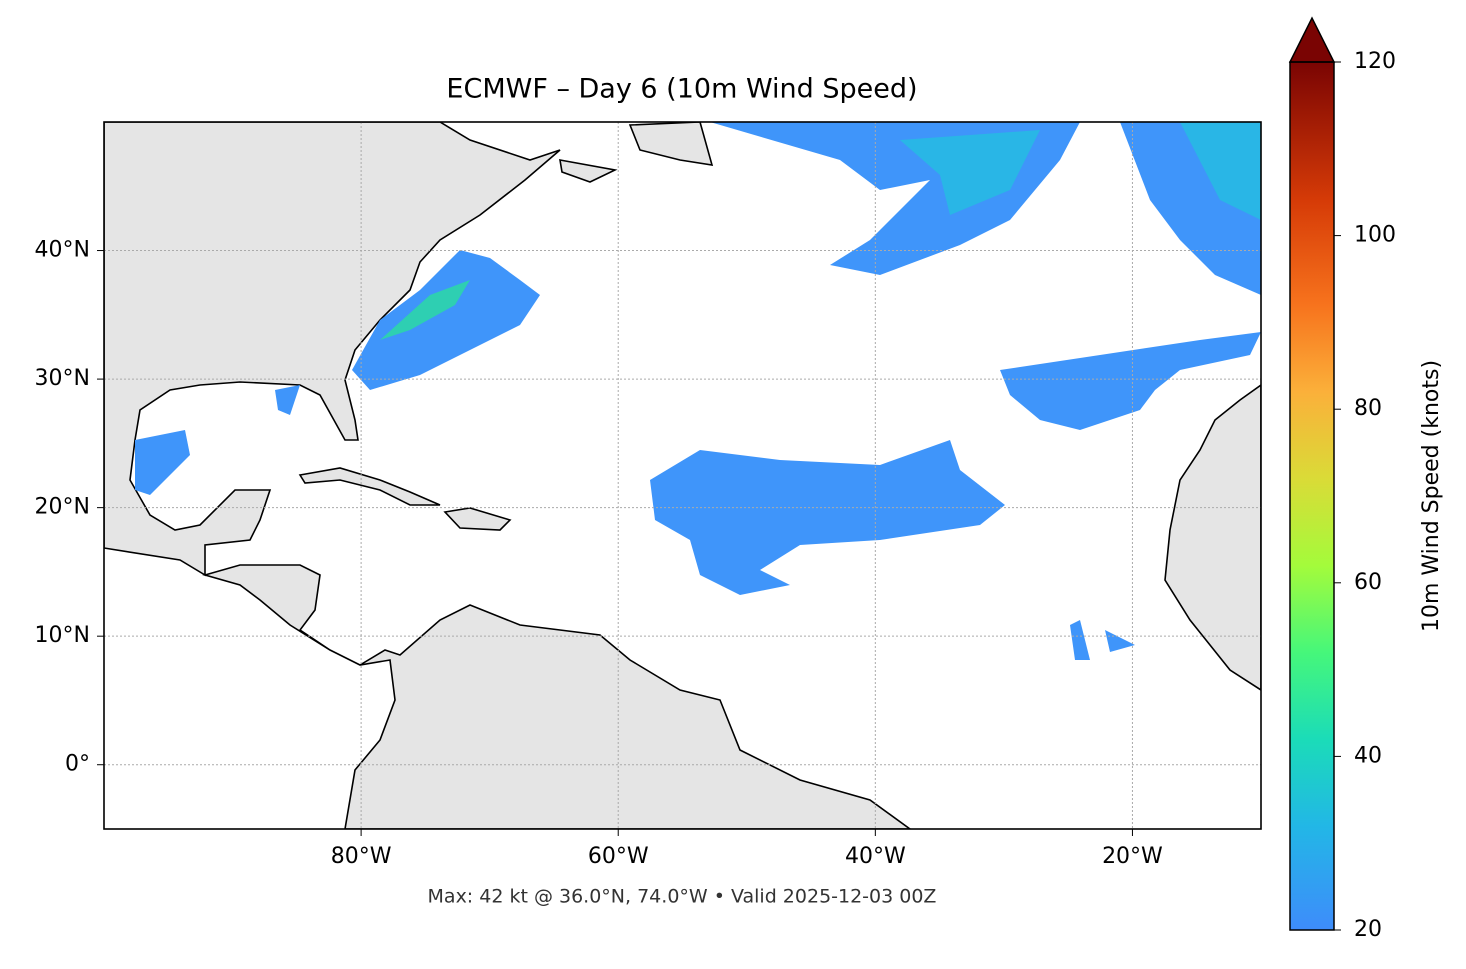  I want to click on y-tick-label: 30°N, so click(62, 378).